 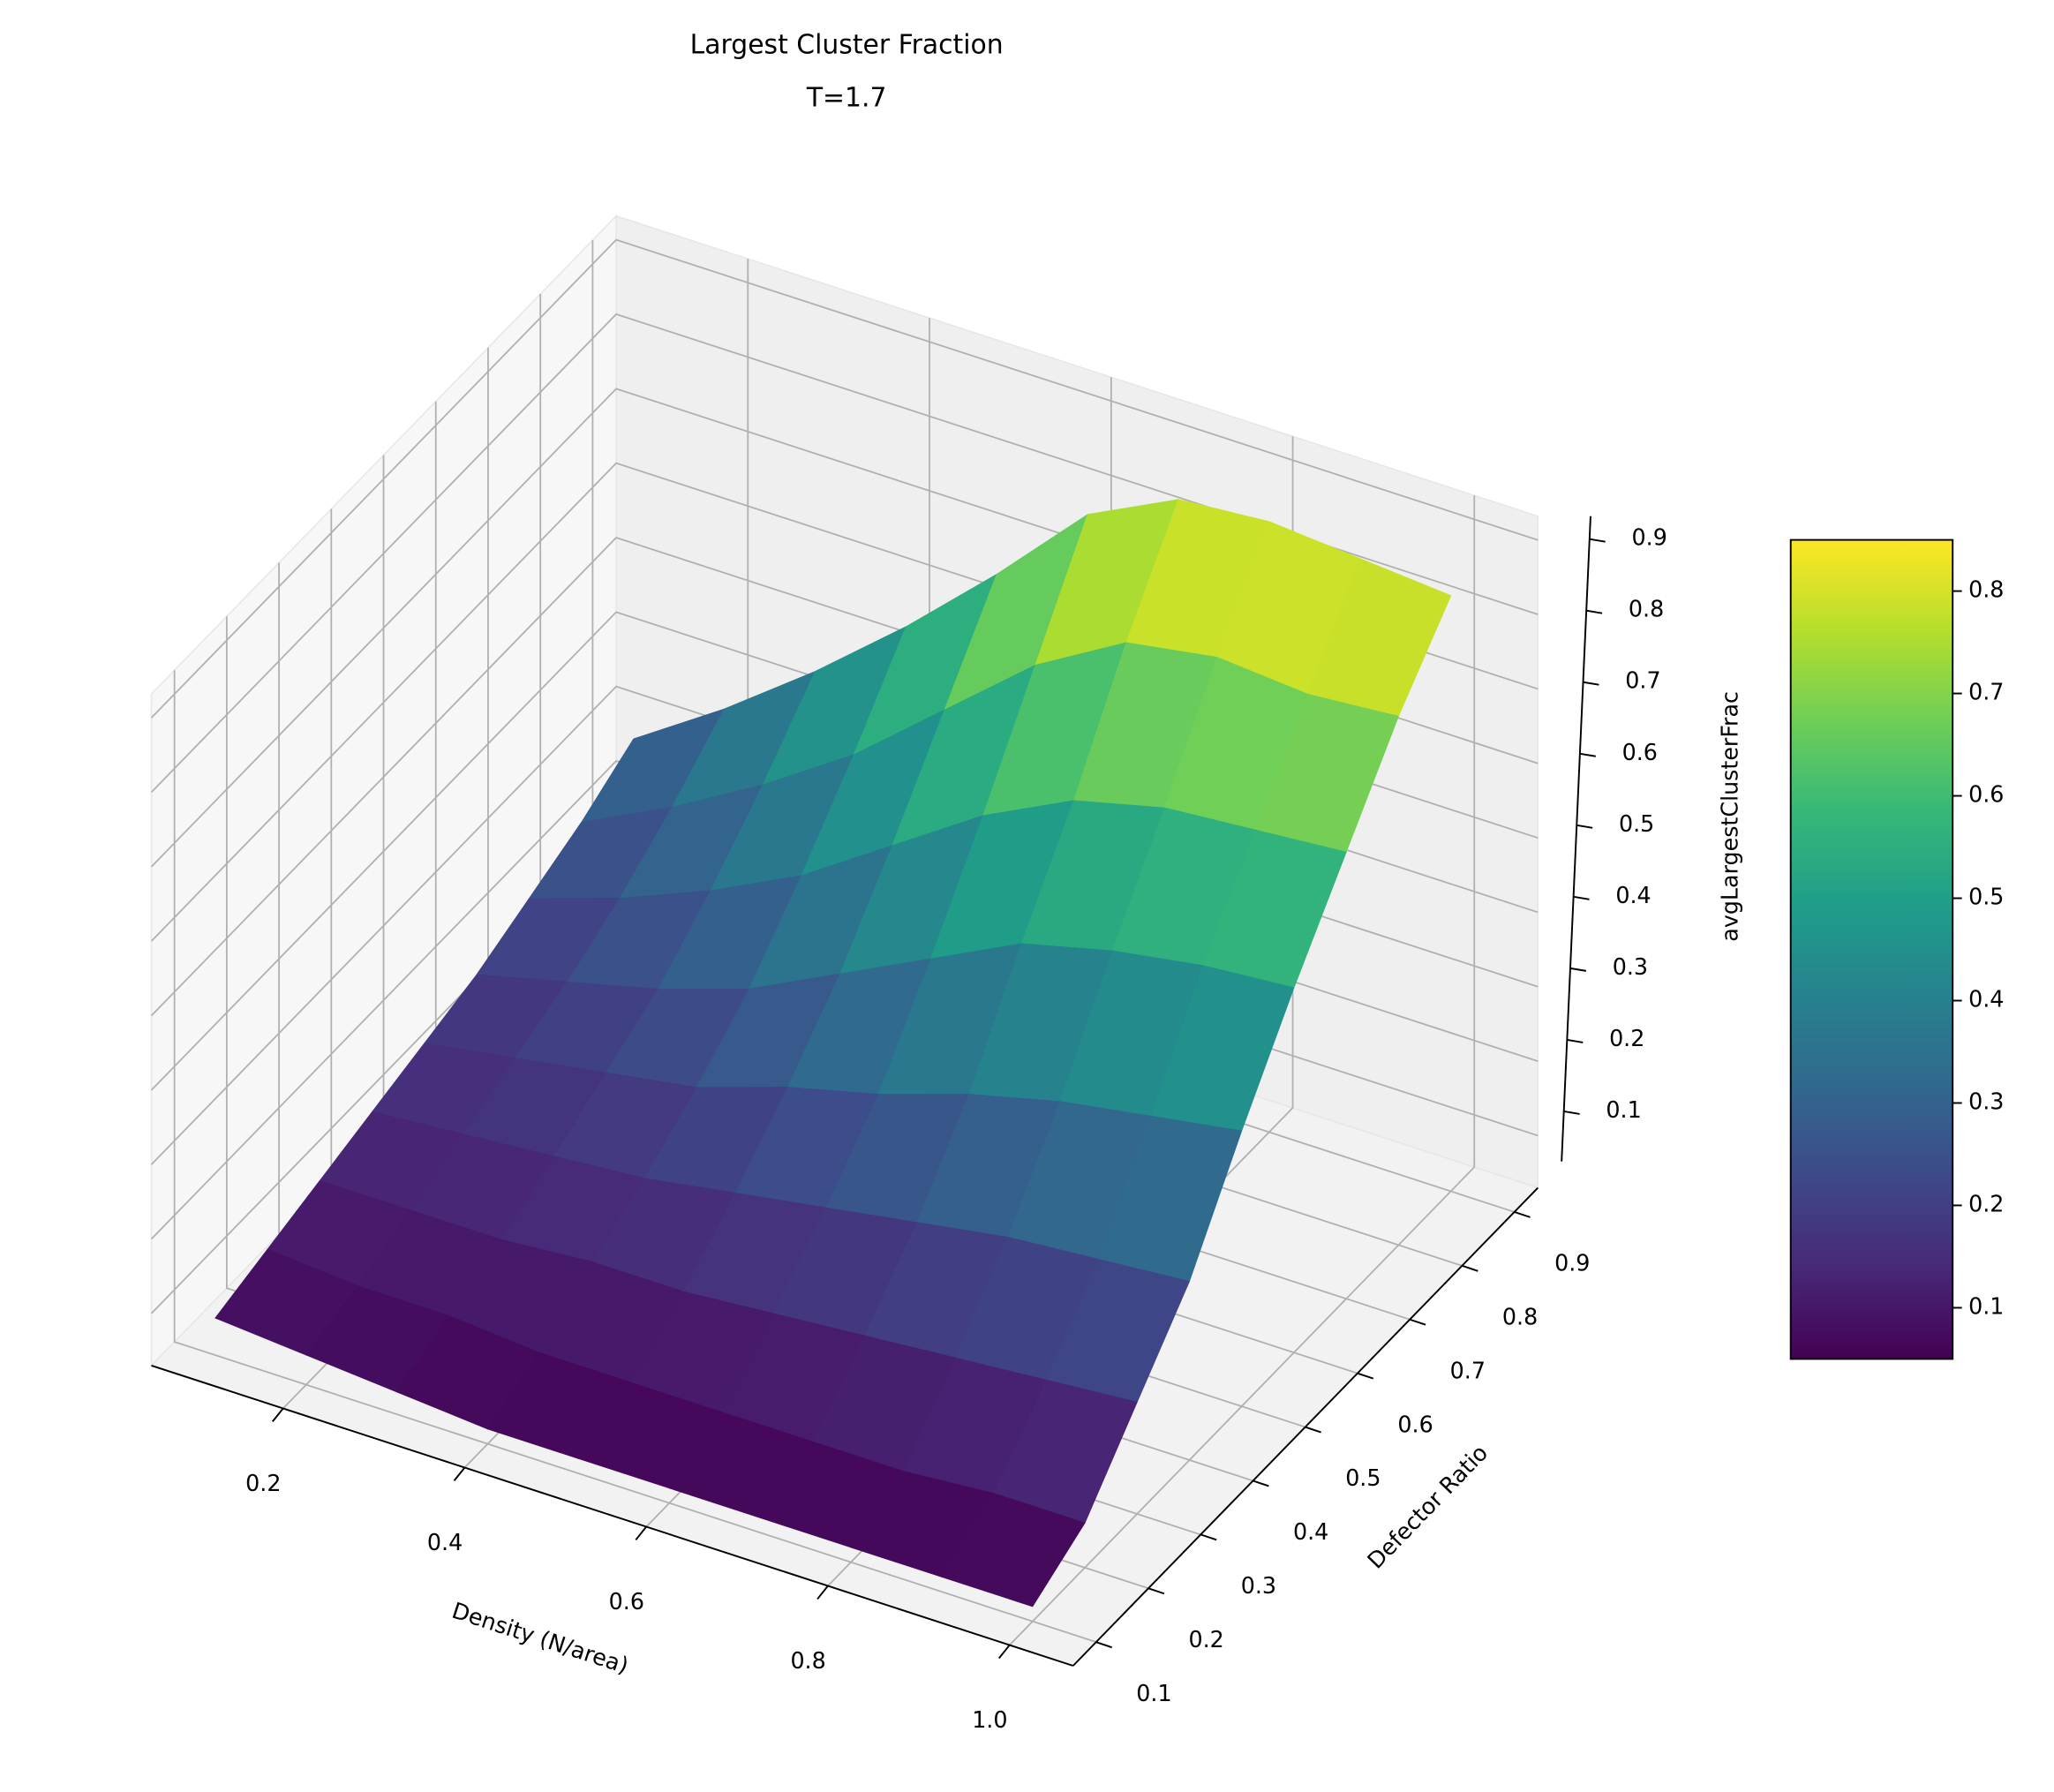 What do you see at coordinates (989, 1719) in the screenshot?
I see `x-tick-label: 1.0` at bounding box center [989, 1719].